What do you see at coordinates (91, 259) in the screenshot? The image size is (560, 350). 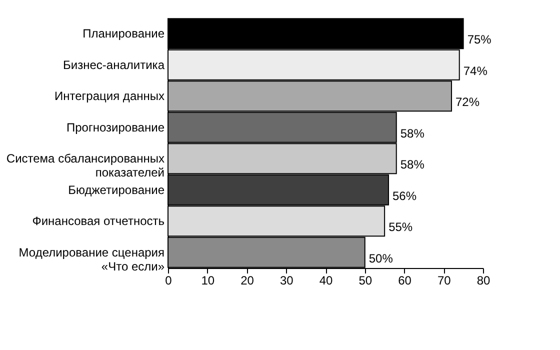 I see `y-tick-label: Моделирование сценария «Что если»` at bounding box center [91, 259].